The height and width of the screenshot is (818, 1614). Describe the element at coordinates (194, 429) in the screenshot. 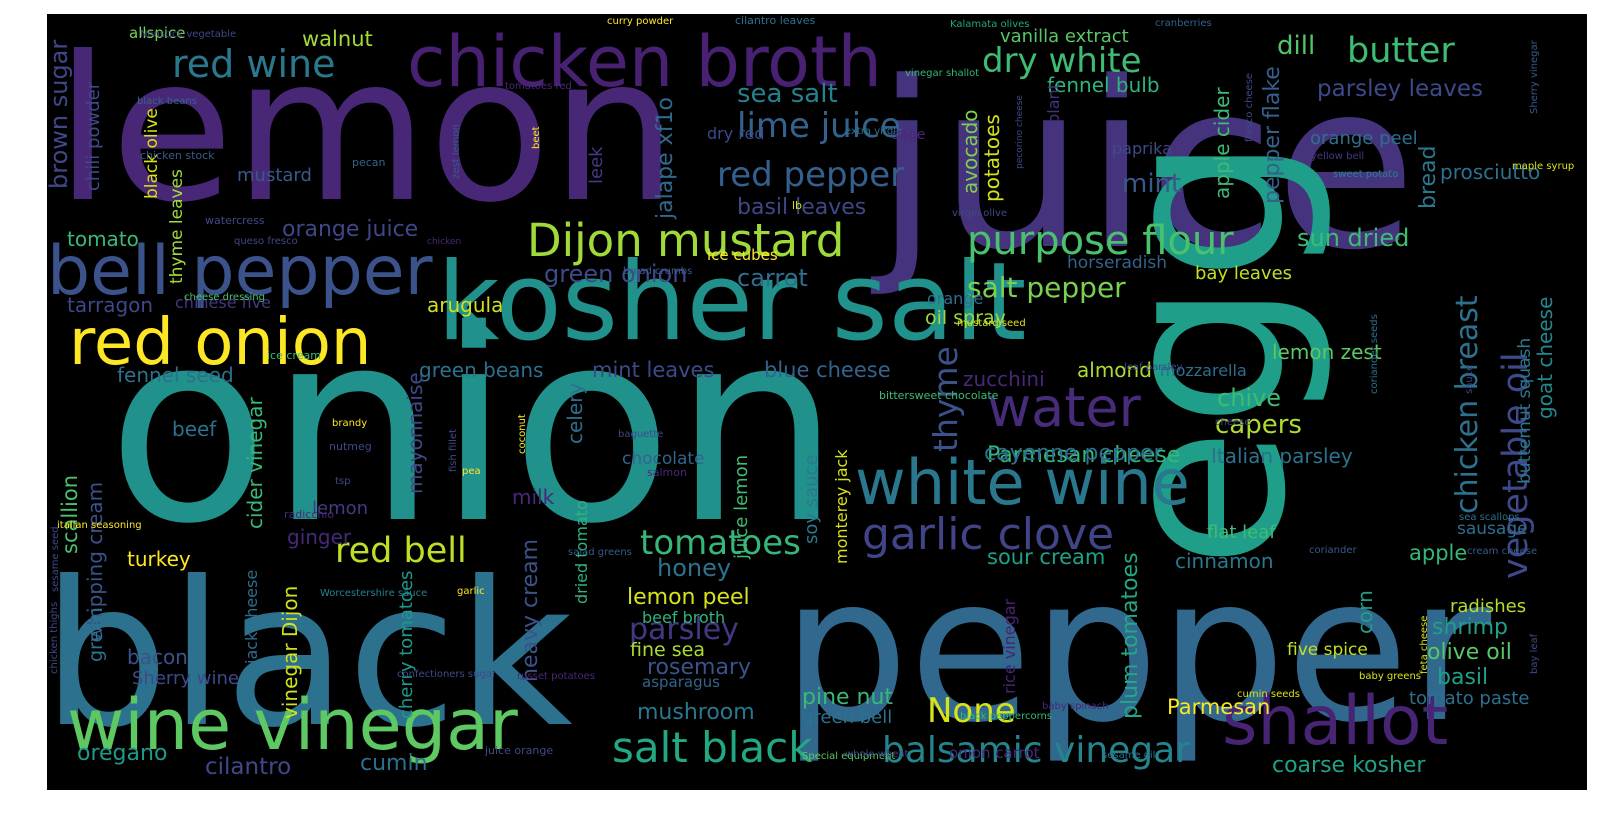

I see `word-beef: beef` at that location.